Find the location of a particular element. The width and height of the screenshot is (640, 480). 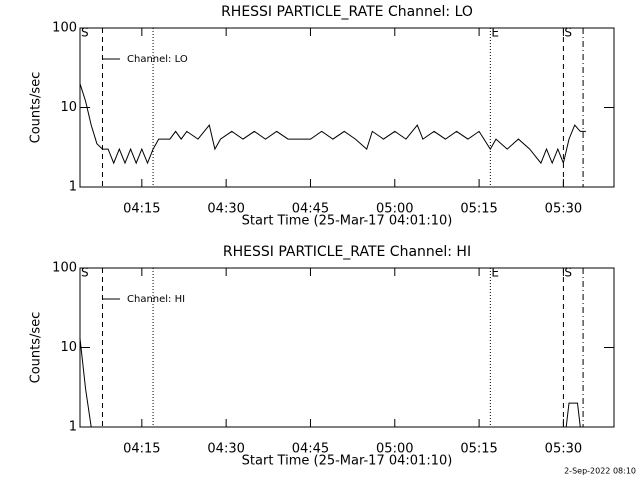

footer: 2-Sep-2022 08:10 is located at coordinates (600, 471).